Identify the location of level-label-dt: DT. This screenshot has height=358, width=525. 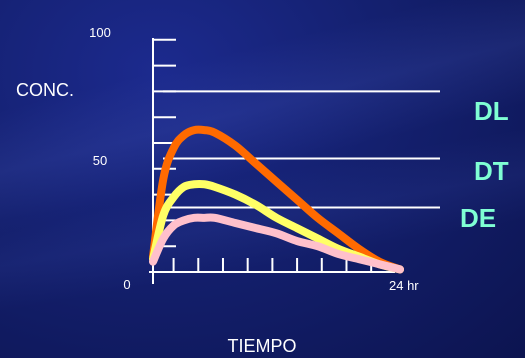
(491, 171).